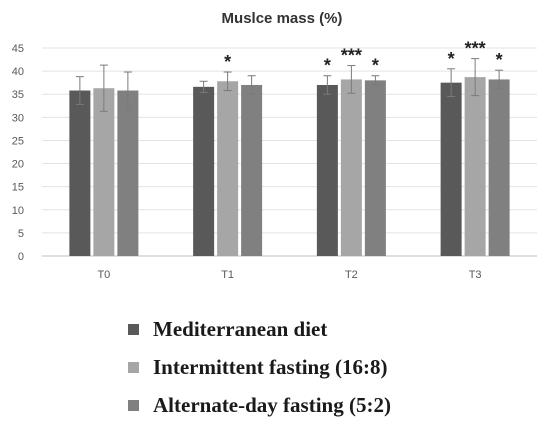 The height and width of the screenshot is (425, 550). What do you see at coordinates (18, 72) in the screenshot?
I see `y-tick-label: 40` at bounding box center [18, 72].